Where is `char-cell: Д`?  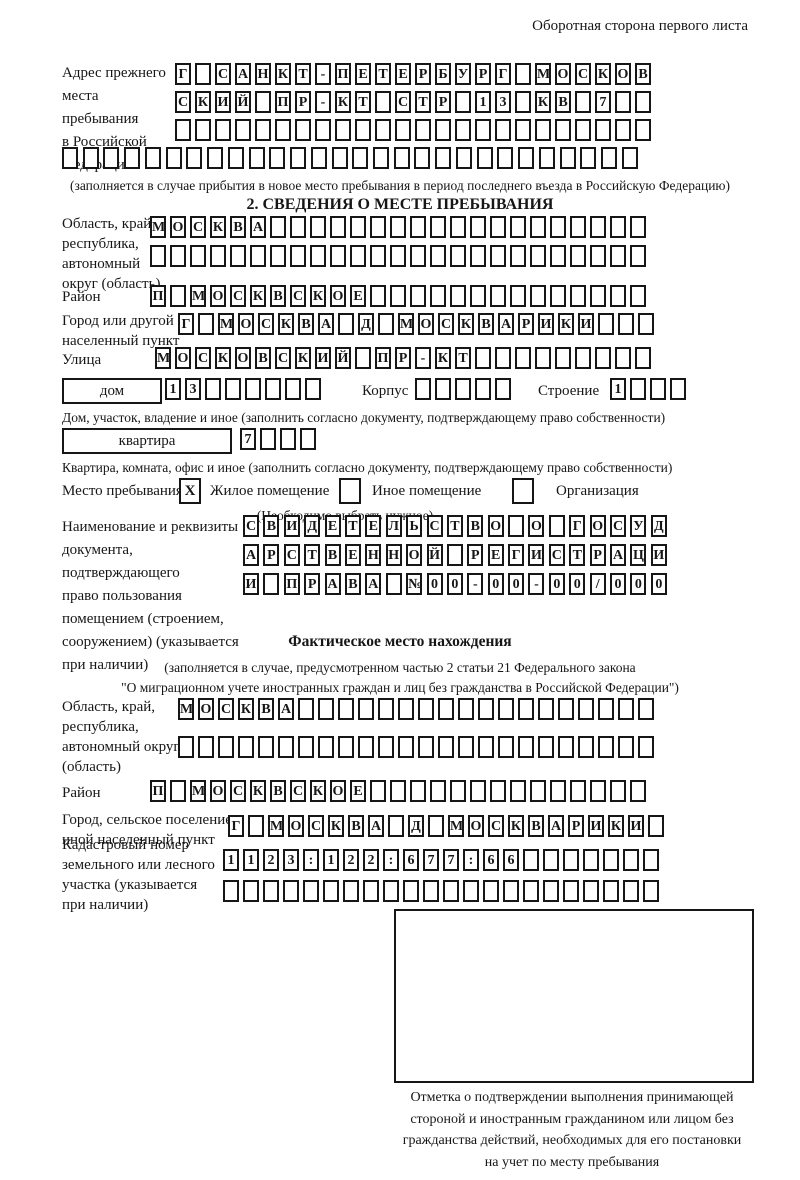 char-cell: Д is located at coordinates (658, 526).